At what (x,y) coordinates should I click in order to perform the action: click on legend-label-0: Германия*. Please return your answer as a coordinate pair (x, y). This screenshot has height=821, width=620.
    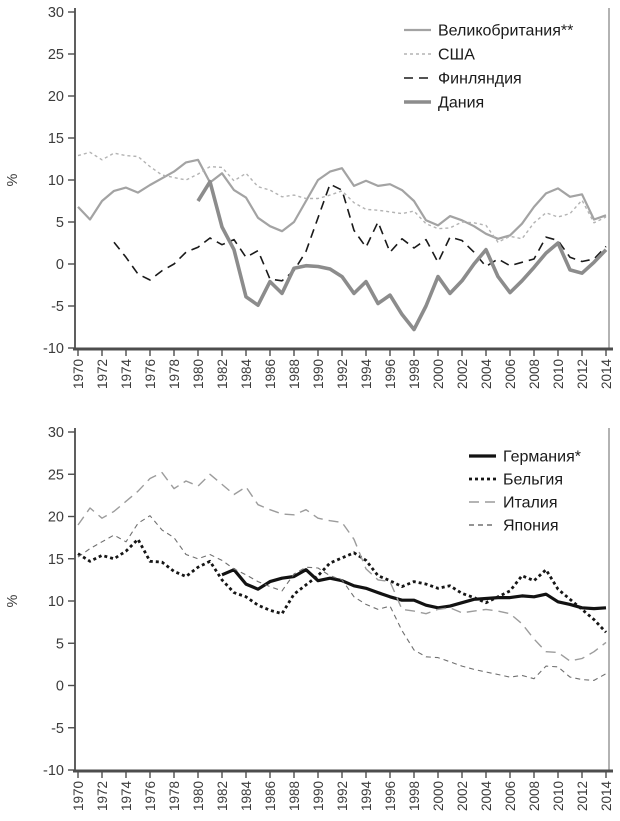
    Looking at the image, I should click on (542, 457).